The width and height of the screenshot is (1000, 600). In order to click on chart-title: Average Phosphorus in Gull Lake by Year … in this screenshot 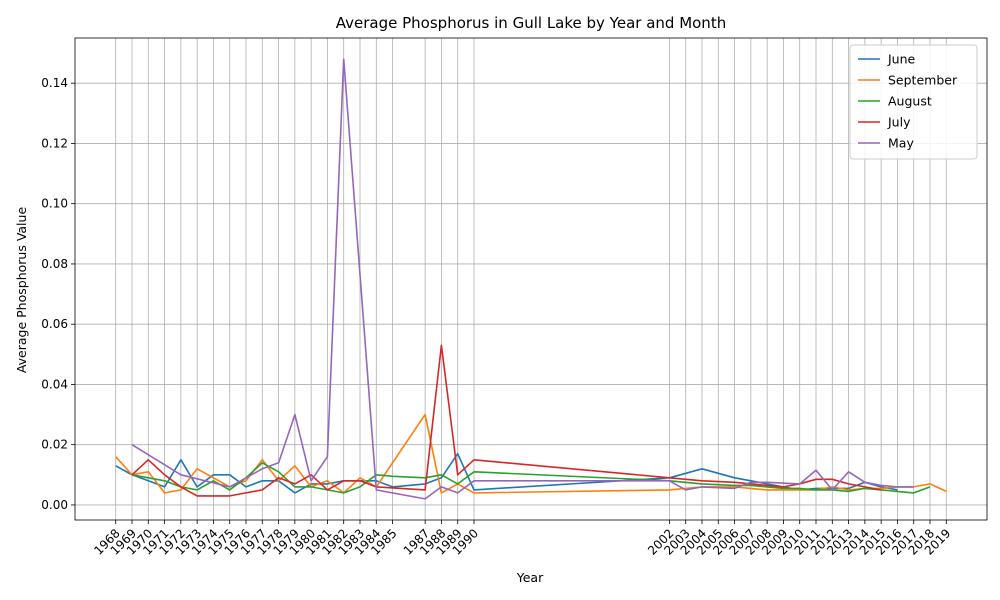, I will do `click(531, 23)`.